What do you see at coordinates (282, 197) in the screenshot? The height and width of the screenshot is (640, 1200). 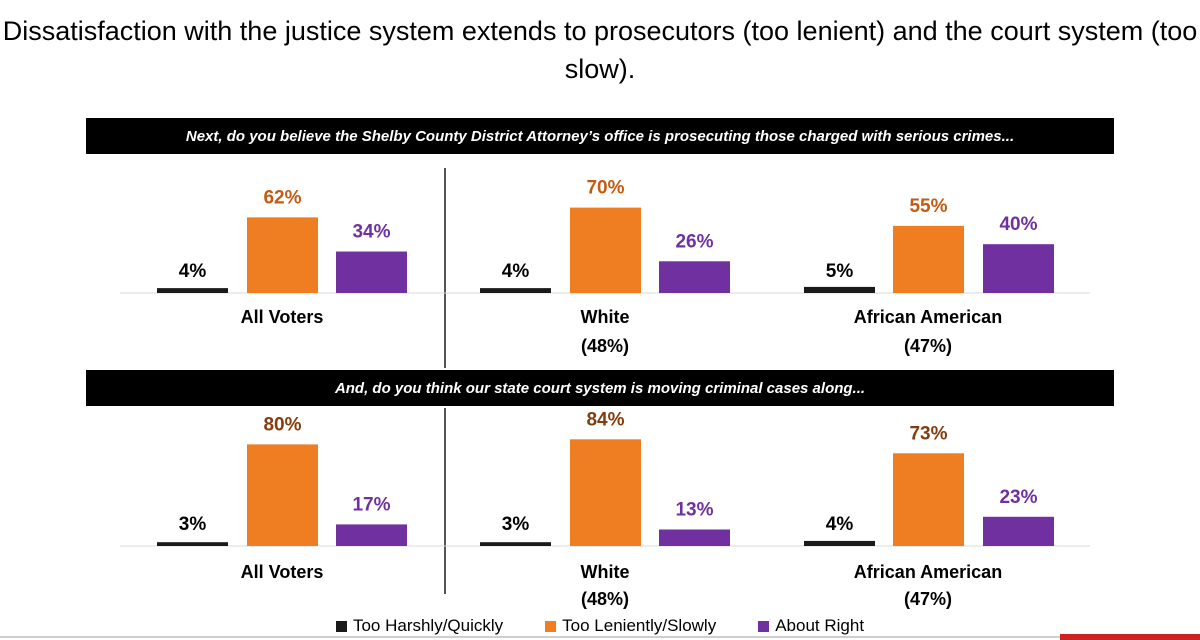 I see `data-label-prosecutors-all-voters-lenient: 62%` at bounding box center [282, 197].